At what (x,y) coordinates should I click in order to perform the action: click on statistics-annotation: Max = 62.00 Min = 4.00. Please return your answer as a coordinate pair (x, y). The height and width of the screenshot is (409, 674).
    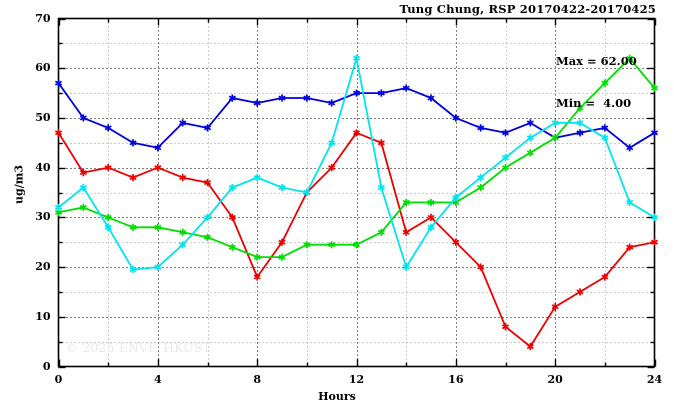
    Looking at the image, I should click on (596, 82).